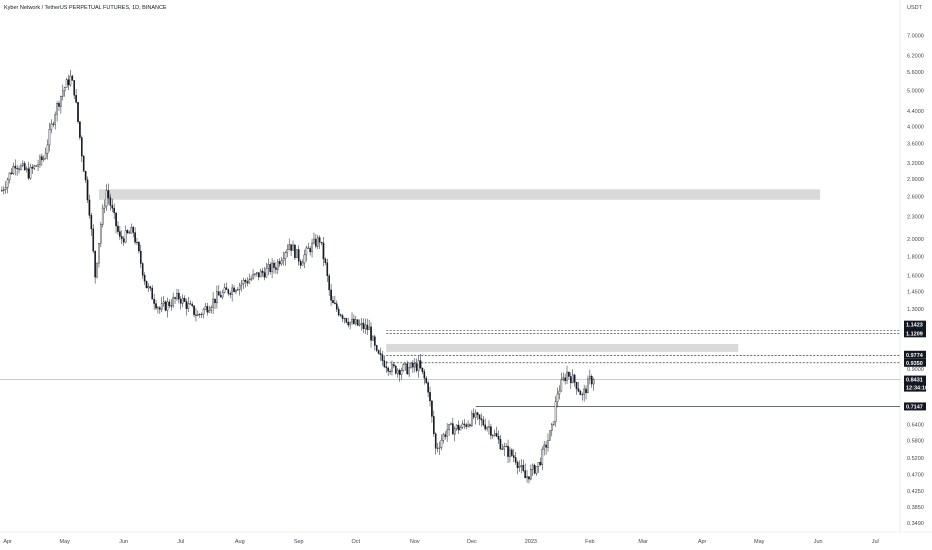  Describe the element at coordinates (914, 364) in the screenshot. I see `price-tag-9350-text: 0.9350` at that location.